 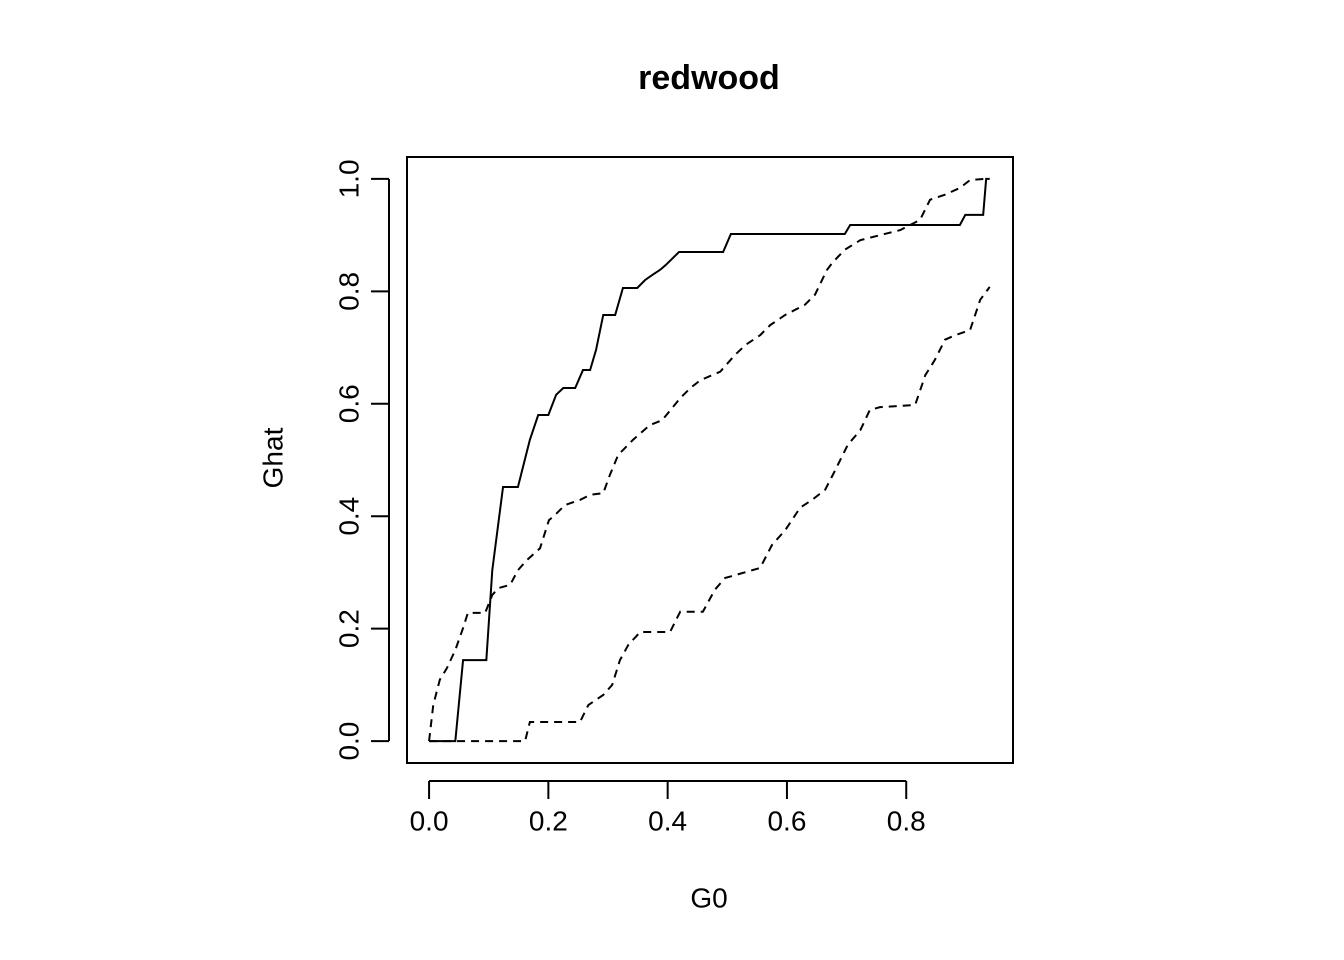 What do you see at coordinates (348, 291) in the screenshot?
I see `y-tick-label: 0.8` at bounding box center [348, 291].